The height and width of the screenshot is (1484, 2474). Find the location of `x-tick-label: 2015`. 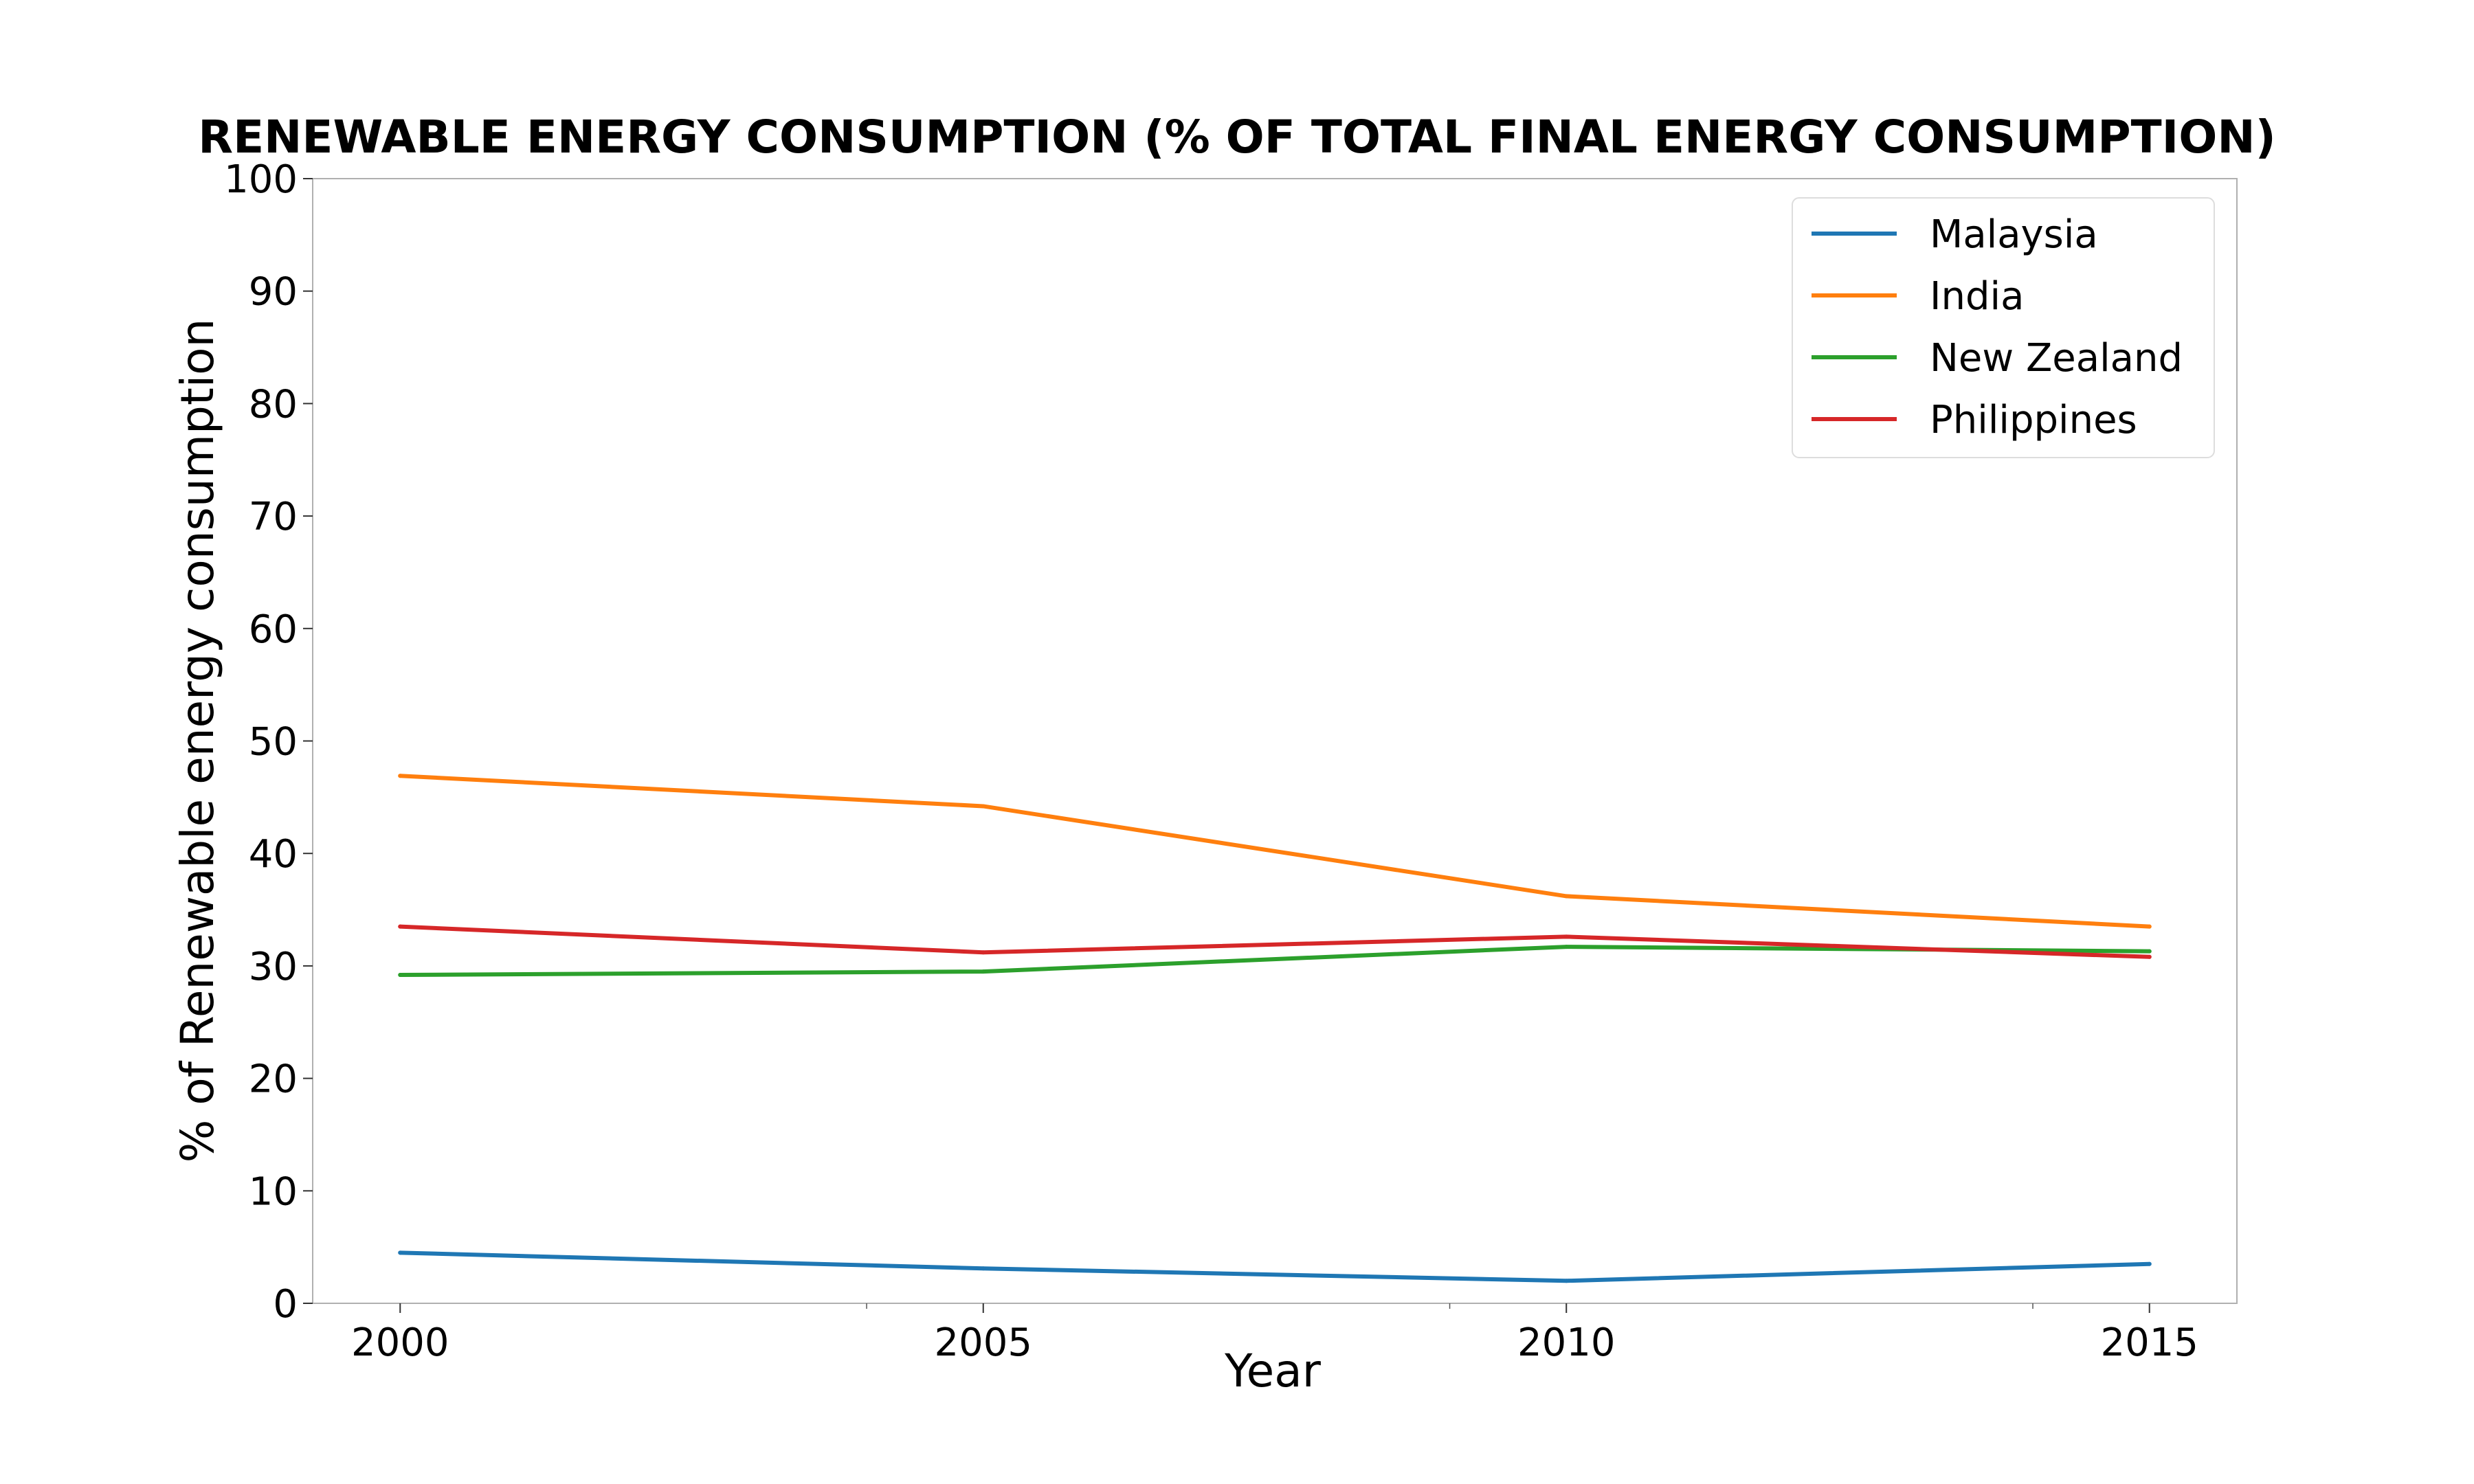

x-tick-label: 2015 is located at coordinates (2149, 1342).